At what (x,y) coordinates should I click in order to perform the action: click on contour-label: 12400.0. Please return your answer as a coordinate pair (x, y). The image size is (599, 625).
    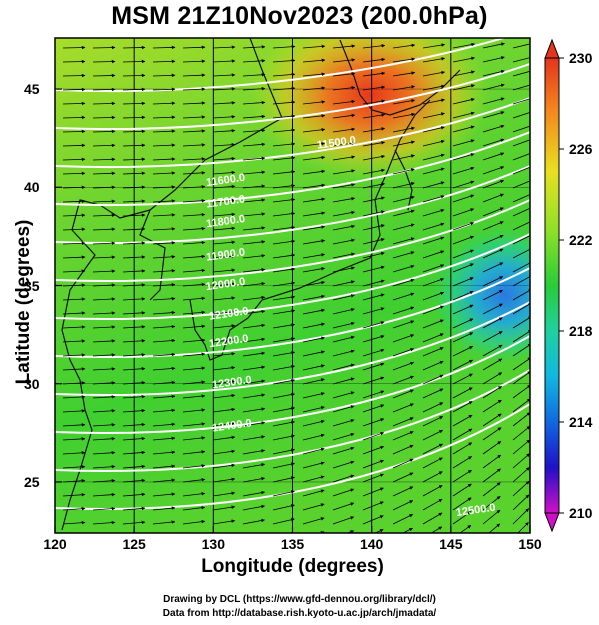
    Looking at the image, I should click on (231, 425).